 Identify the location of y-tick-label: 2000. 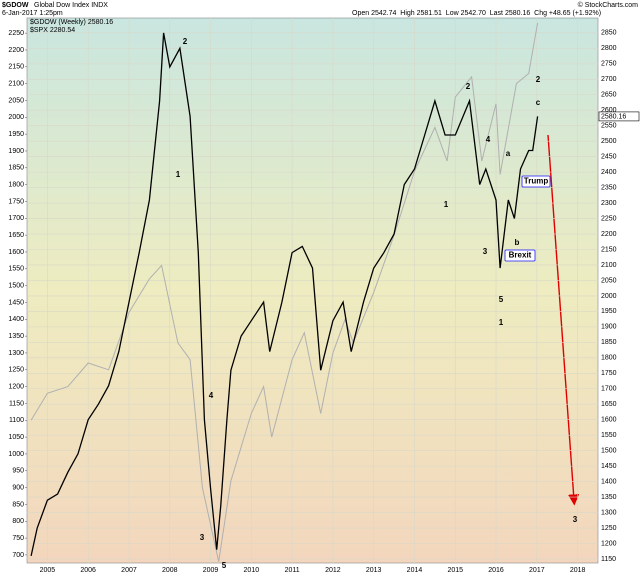
(16, 117).